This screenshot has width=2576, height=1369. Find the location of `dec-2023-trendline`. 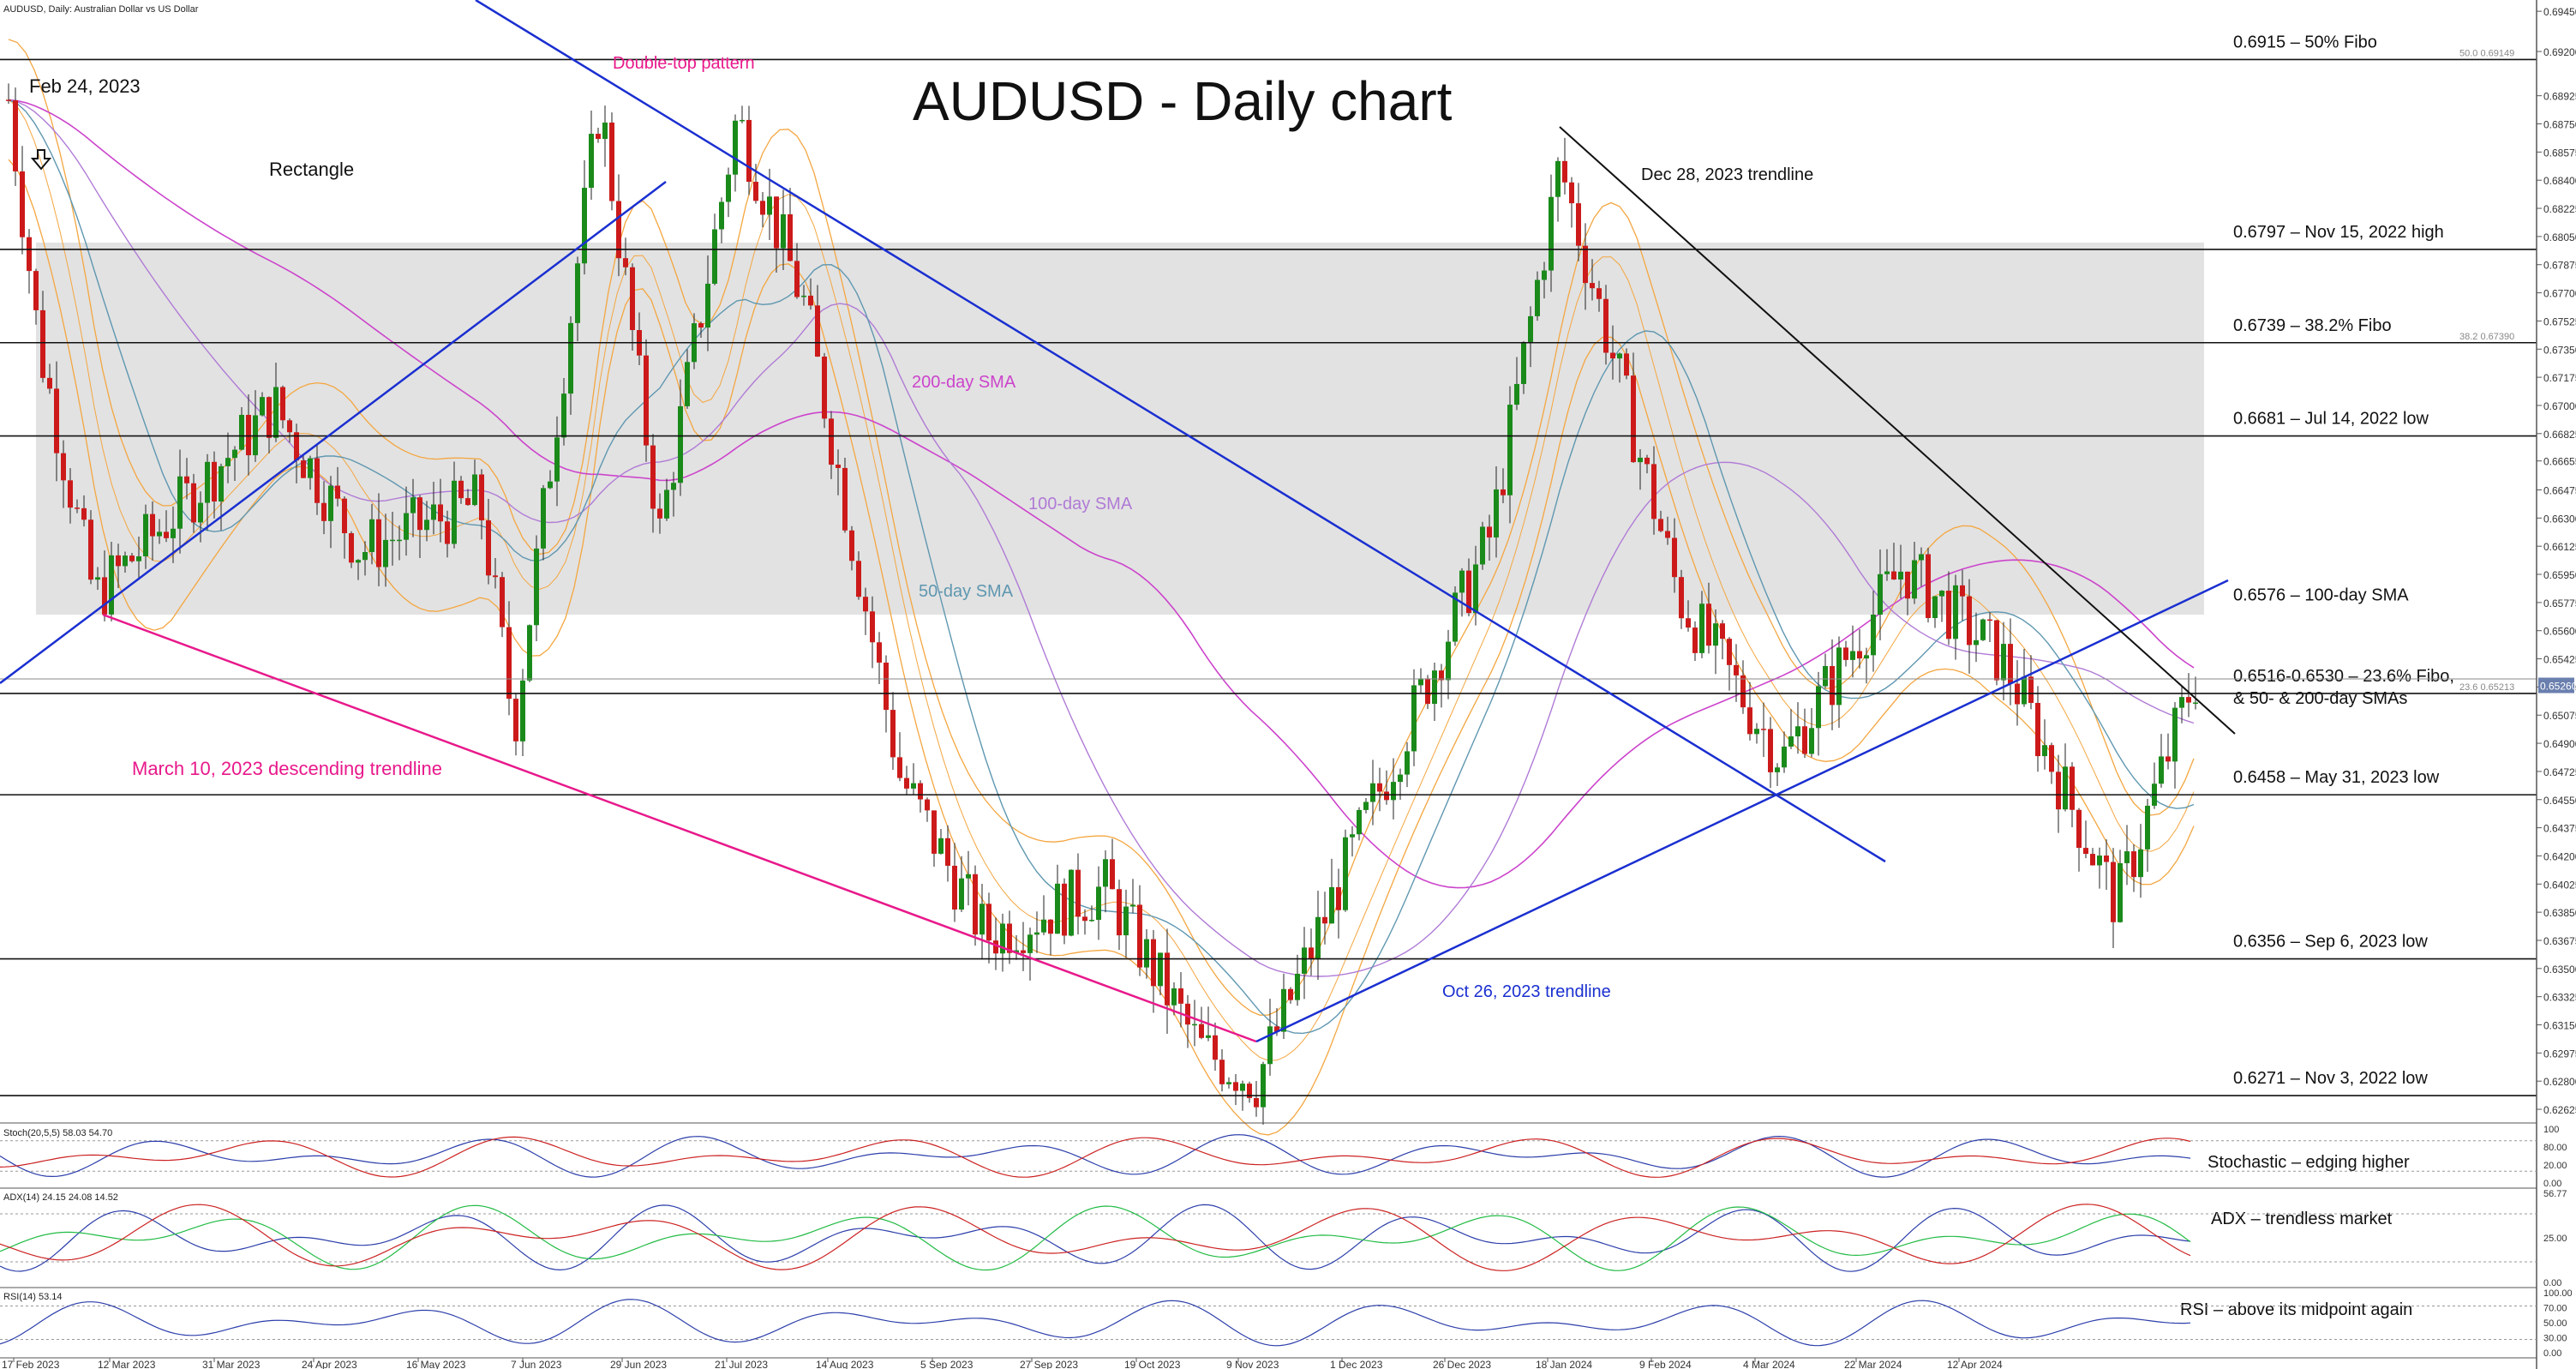

dec-2023-trendline is located at coordinates (1897, 430).